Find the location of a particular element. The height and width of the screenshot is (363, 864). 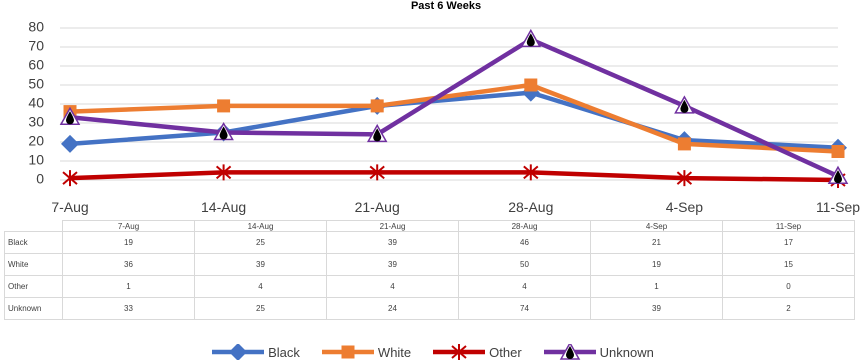

data-table-row: Unknown 33 25 24 74 39 2 is located at coordinates (429, 308).